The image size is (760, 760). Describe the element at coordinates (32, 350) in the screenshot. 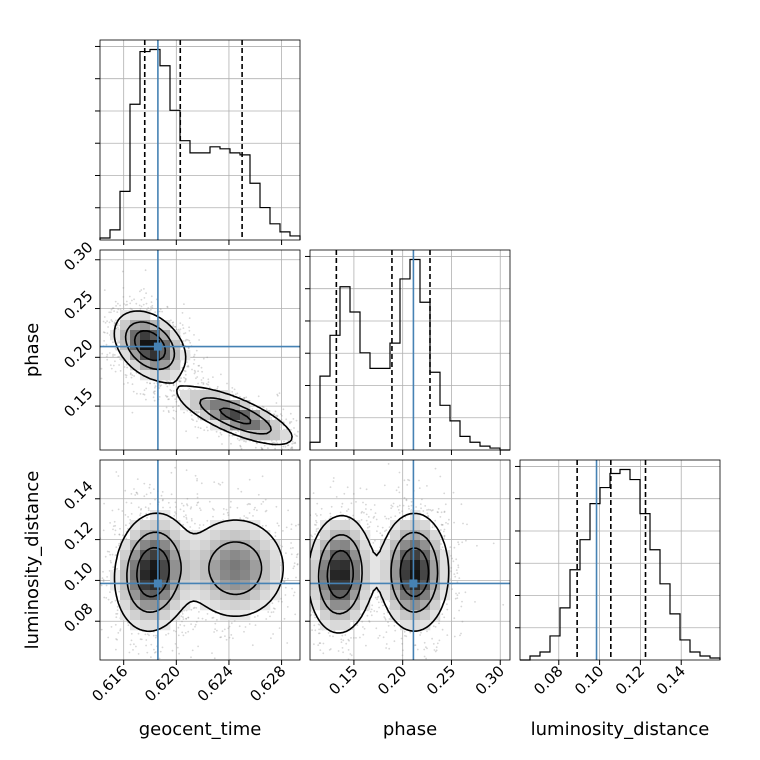

I see `y-axis-label-phase: phase` at that location.